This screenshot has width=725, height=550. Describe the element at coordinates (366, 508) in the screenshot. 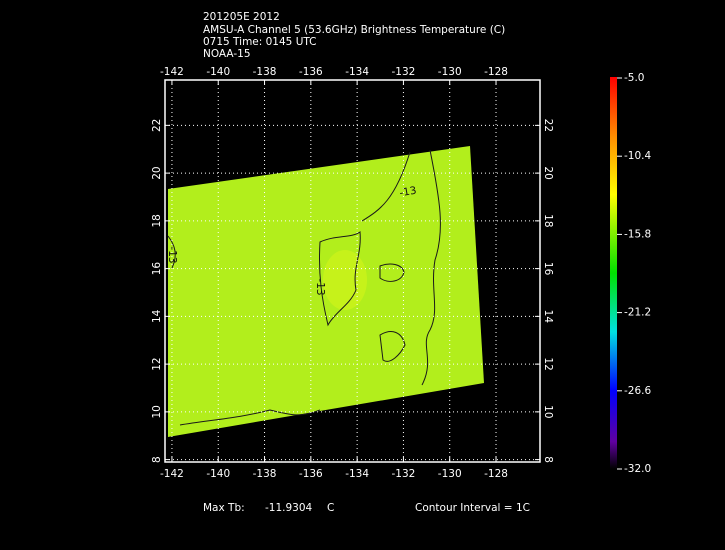

I see `footer: Max Tb: -11.9304 C Contour Interval = 1C` at that location.